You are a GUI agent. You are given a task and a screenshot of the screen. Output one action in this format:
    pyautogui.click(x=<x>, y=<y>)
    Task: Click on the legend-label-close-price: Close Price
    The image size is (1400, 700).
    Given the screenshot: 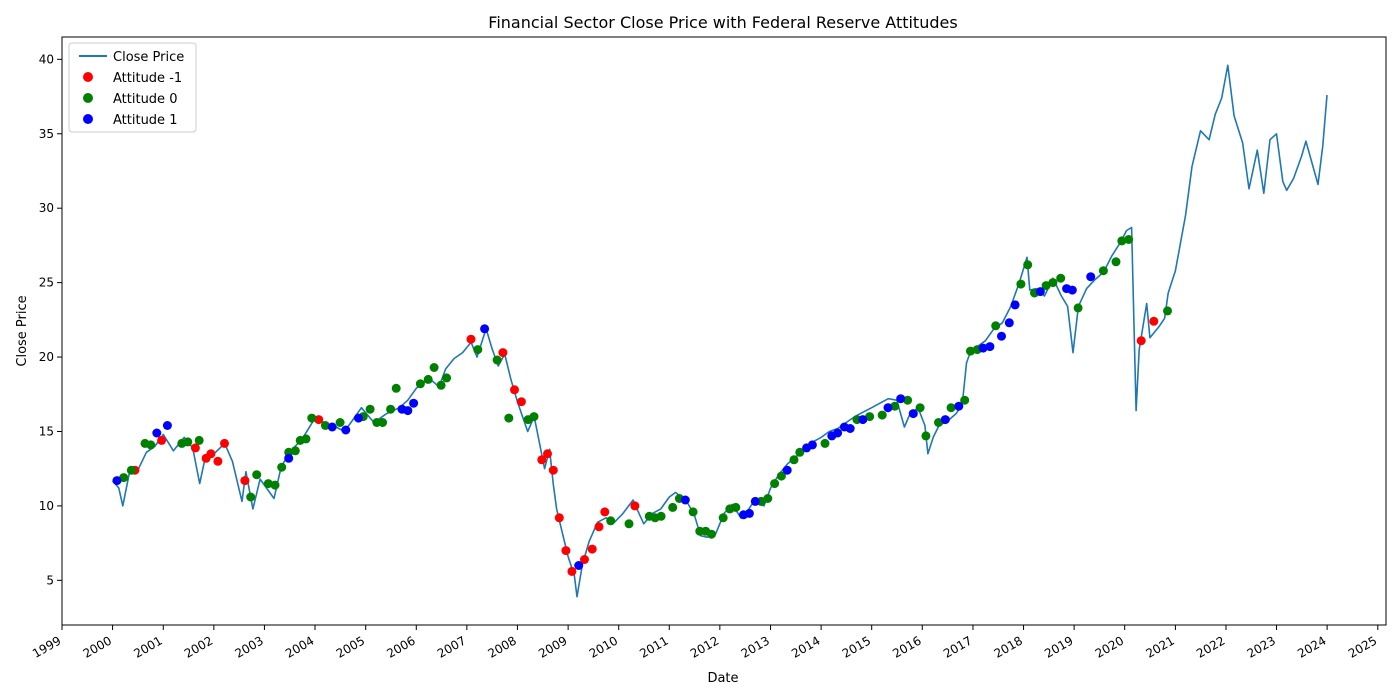 What is the action you would take?
    pyautogui.click(x=148, y=57)
    